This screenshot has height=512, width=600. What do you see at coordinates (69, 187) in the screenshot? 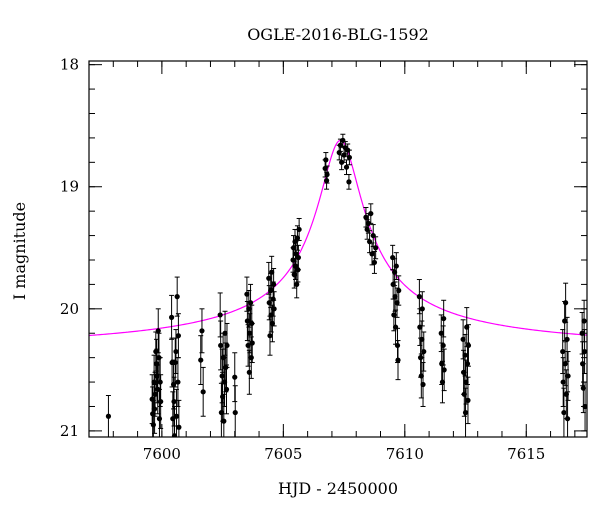
I see `y-tick-label: 19` at bounding box center [69, 187].